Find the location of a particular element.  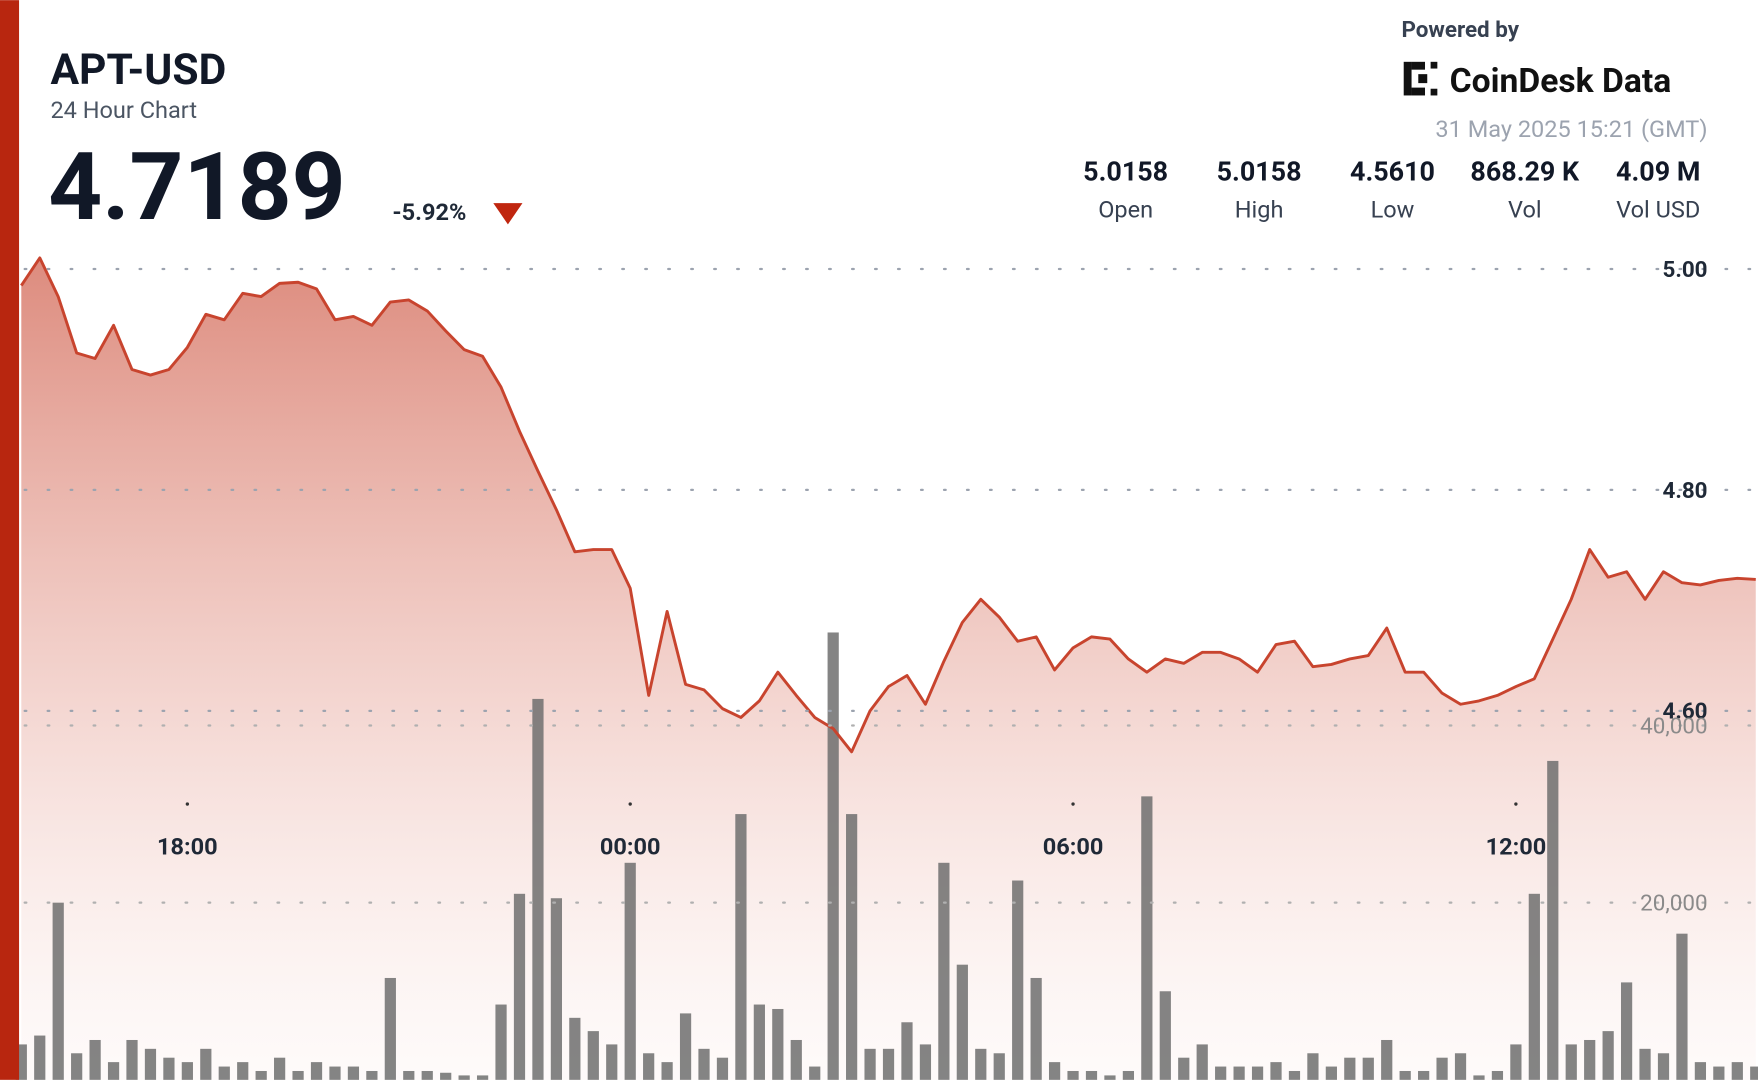

y2-tick-label: 40,000 is located at coordinates (1673, 726).